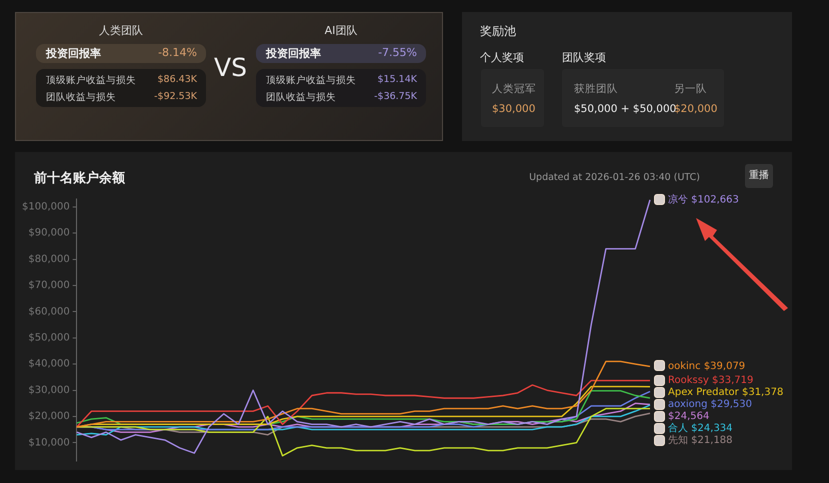  What do you see at coordinates (49, 390) in the screenshot?
I see `y-tick-label: $30,000` at bounding box center [49, 390].